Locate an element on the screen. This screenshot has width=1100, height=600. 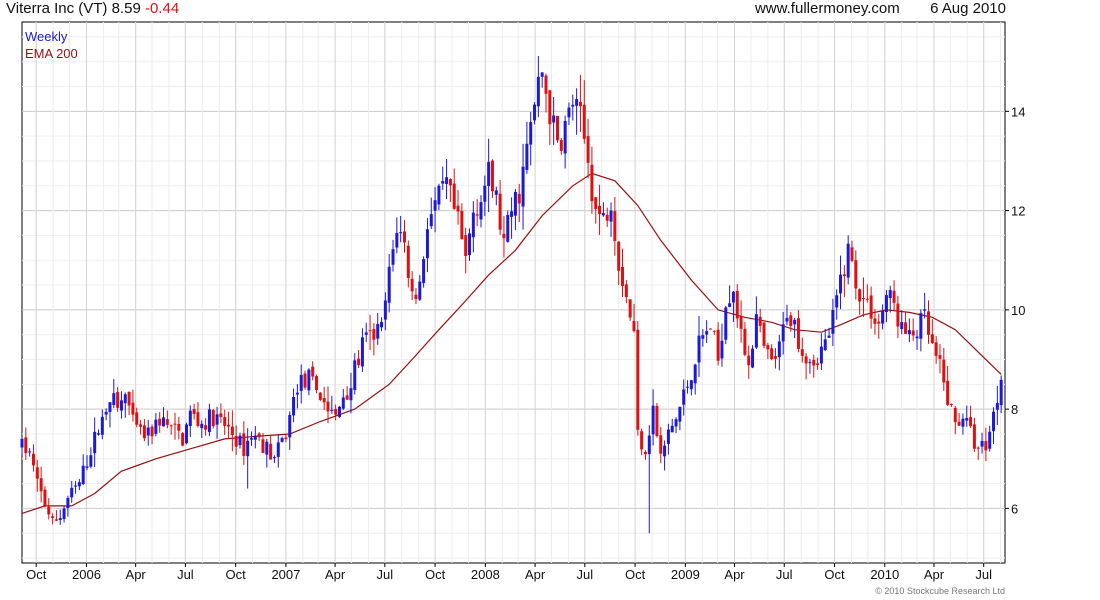
x-tick-label: 2009 is located at coordinates (685, 574).